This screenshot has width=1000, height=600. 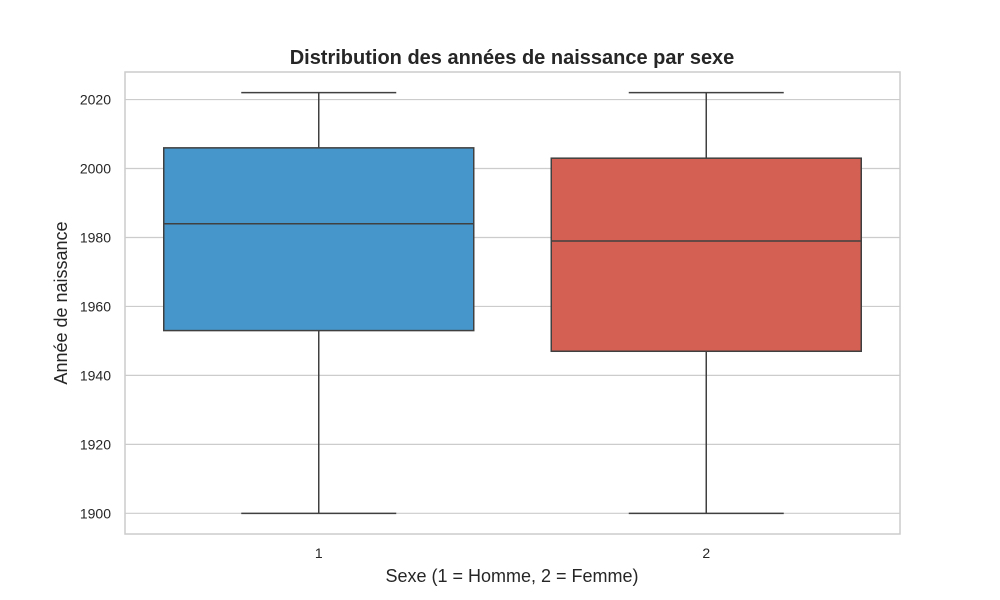 I want to click on y-tick-label: 1960, so click(x=95, y=306).